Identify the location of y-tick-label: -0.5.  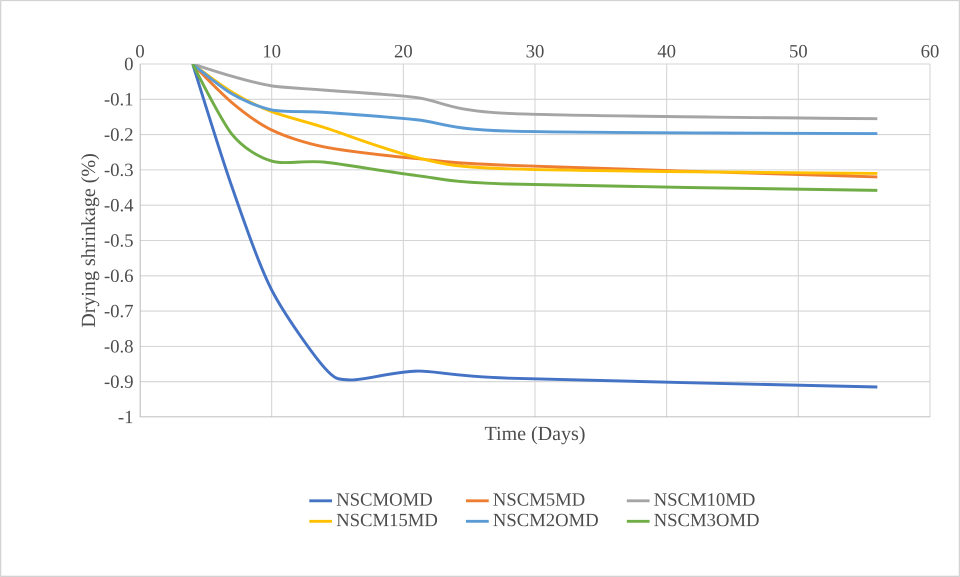
(118, 240).